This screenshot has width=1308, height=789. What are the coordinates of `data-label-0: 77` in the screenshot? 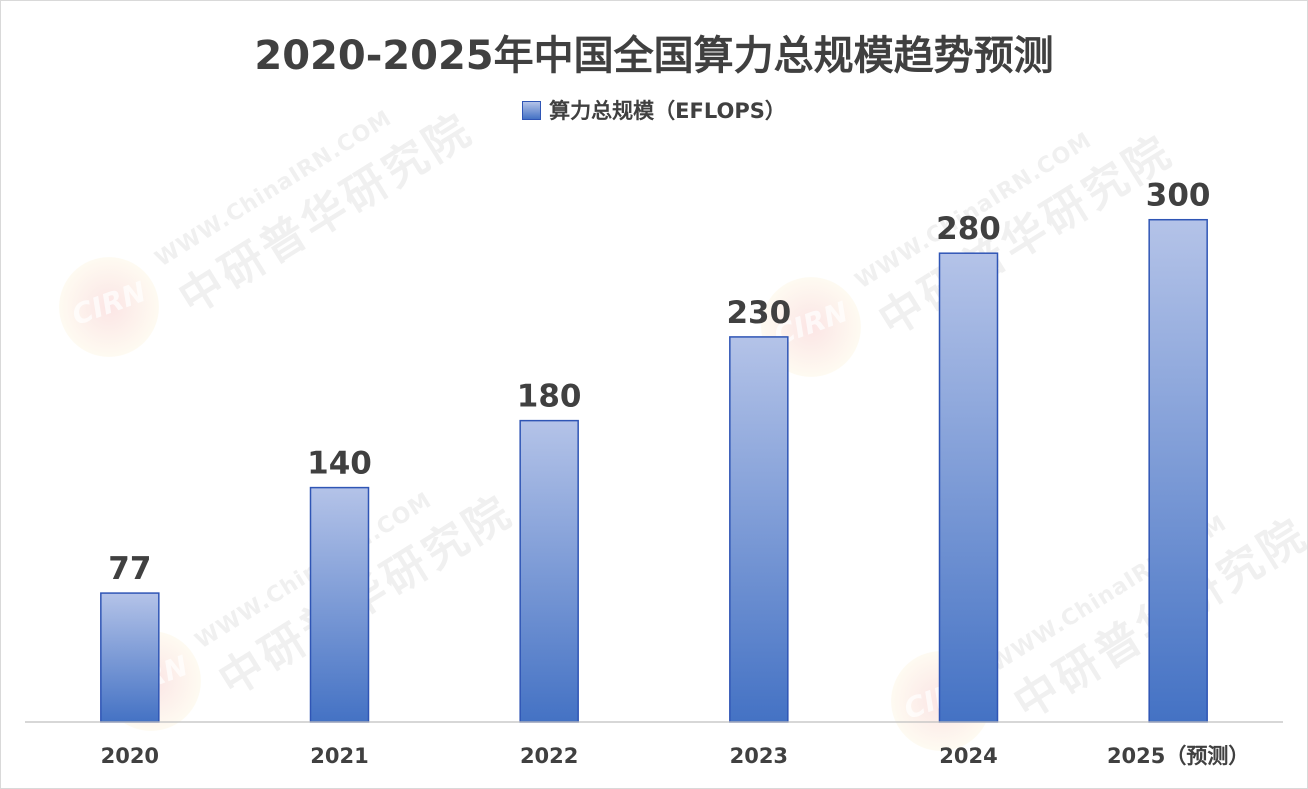 It's located at (129, 569).